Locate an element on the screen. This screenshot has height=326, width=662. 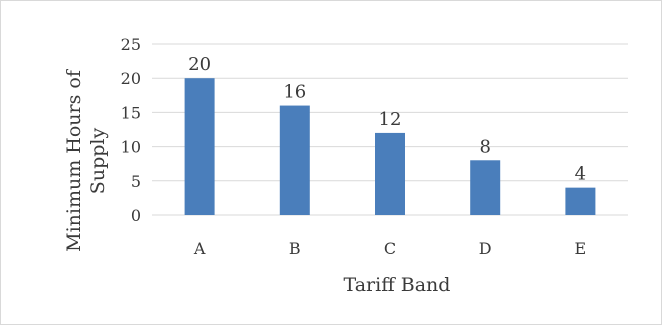
x-tick-label-C: C is located at coordinates (390, 248).